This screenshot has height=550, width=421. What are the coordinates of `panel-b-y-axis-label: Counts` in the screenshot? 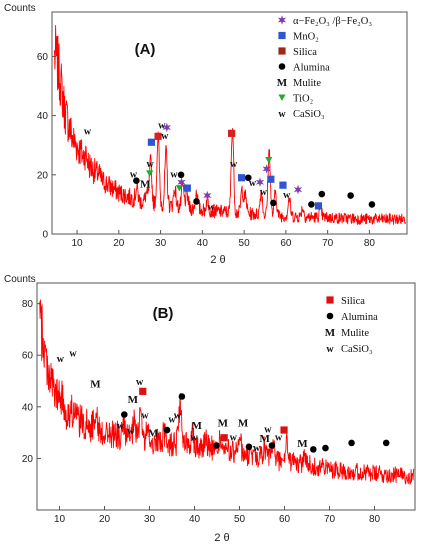 It's located at (20, 279).